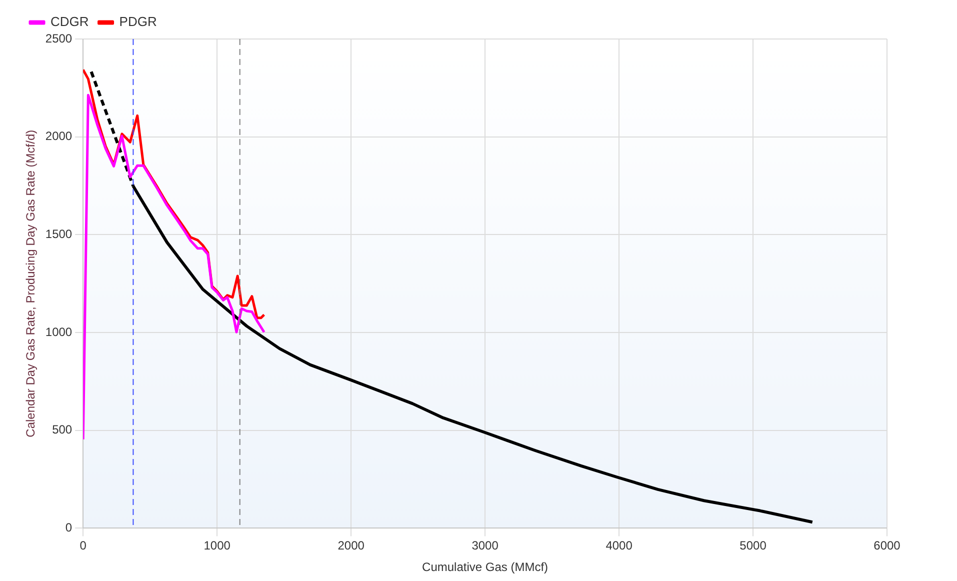 The height and width of the screenshot is (581, 957). Describe the element at coordinates (887, 545) in the screenshot. I see `x-tick-label: 6000` at that location.